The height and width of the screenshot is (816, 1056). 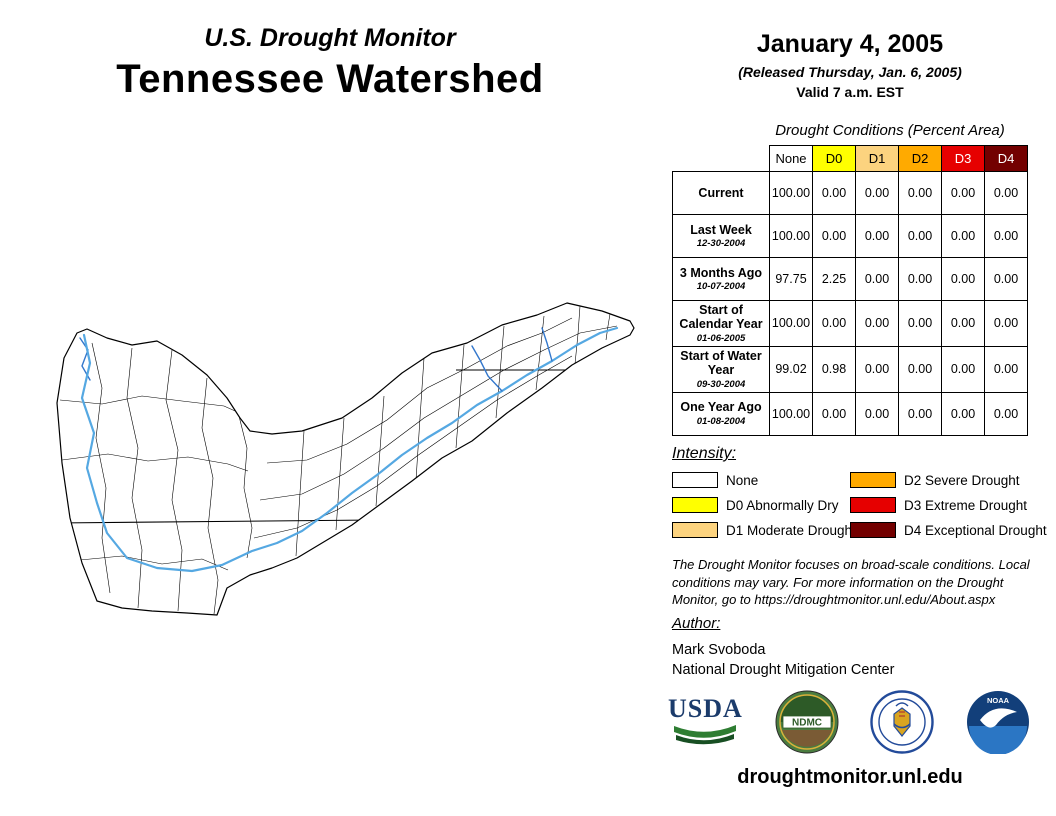 I want to click on row-label: Start of Calendar Year 01-06-2005, so click(x=721, y=323).